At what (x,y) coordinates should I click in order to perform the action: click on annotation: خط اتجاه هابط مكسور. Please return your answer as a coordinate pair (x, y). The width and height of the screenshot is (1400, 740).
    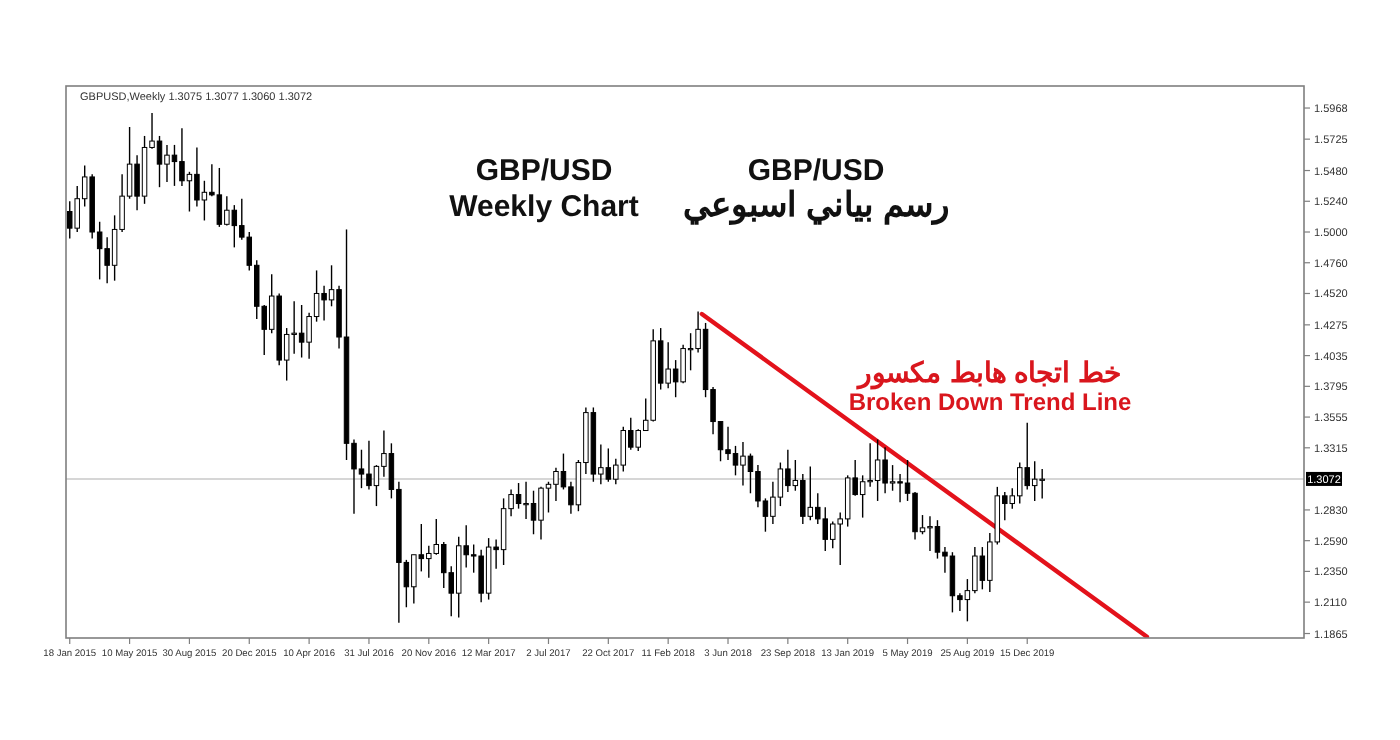
    Looking at the image, I should click on (989, 373).